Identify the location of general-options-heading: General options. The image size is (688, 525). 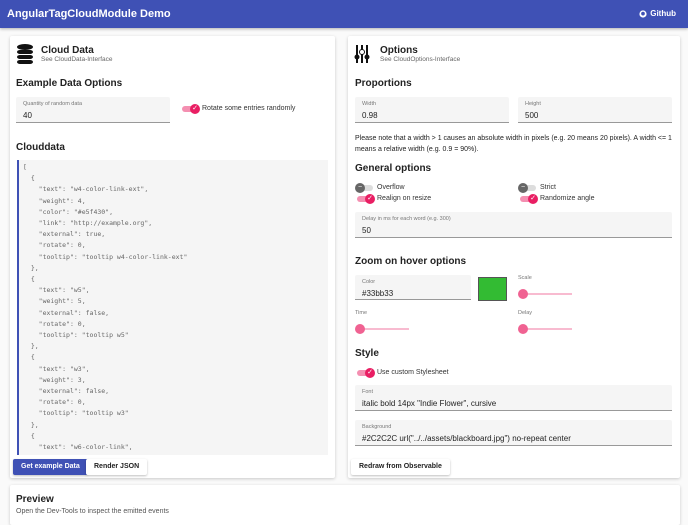
(393, 168).